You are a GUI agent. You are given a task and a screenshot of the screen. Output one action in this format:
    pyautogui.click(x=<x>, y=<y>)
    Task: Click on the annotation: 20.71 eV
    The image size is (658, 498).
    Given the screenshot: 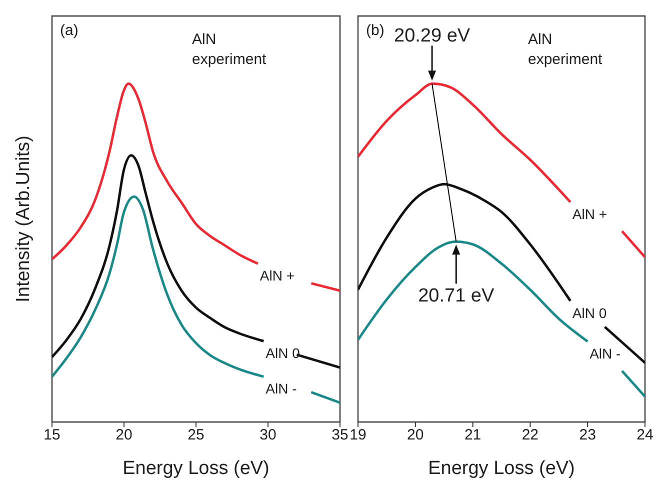 What is the action you would take?
    pyautogui.click(x=456, y=296)
    